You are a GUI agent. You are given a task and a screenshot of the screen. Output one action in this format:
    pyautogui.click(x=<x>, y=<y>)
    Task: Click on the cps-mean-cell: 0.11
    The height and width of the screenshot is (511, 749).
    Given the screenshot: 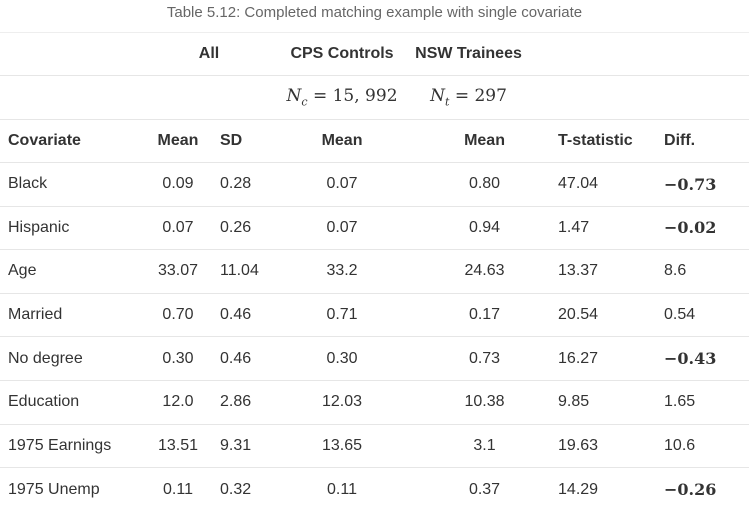 What is the action you would take?
    pyautogui.click(x=342, y=489)
    